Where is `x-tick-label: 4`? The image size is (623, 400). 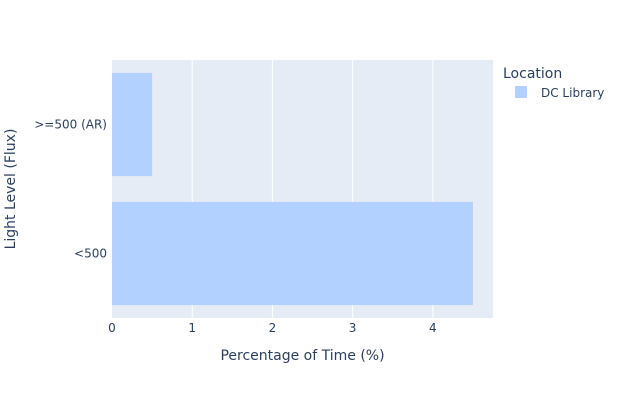 x-tick-label: 4 is located at coordinates (433, 328).